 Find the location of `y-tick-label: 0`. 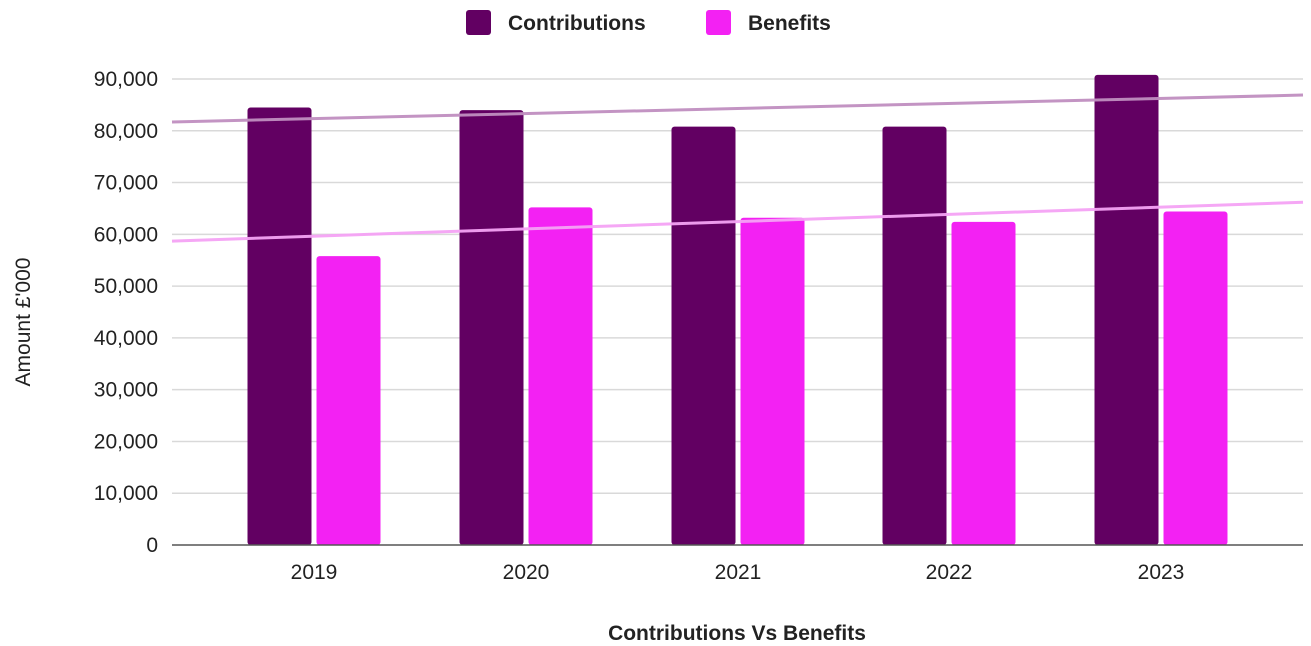

y-tick-label: 0 is located at coordinates (152, 545).